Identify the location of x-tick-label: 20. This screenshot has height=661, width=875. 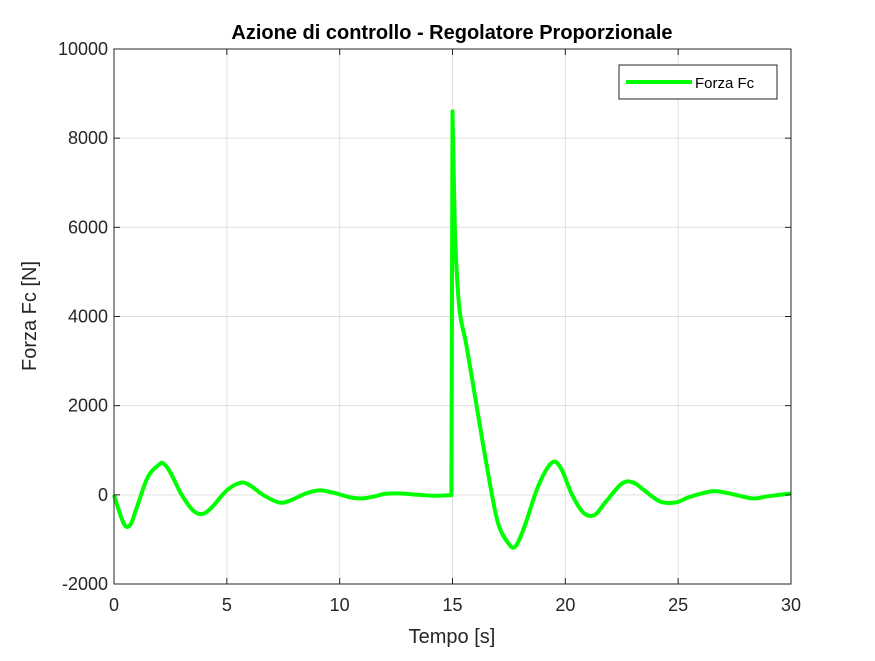
(565, 605).